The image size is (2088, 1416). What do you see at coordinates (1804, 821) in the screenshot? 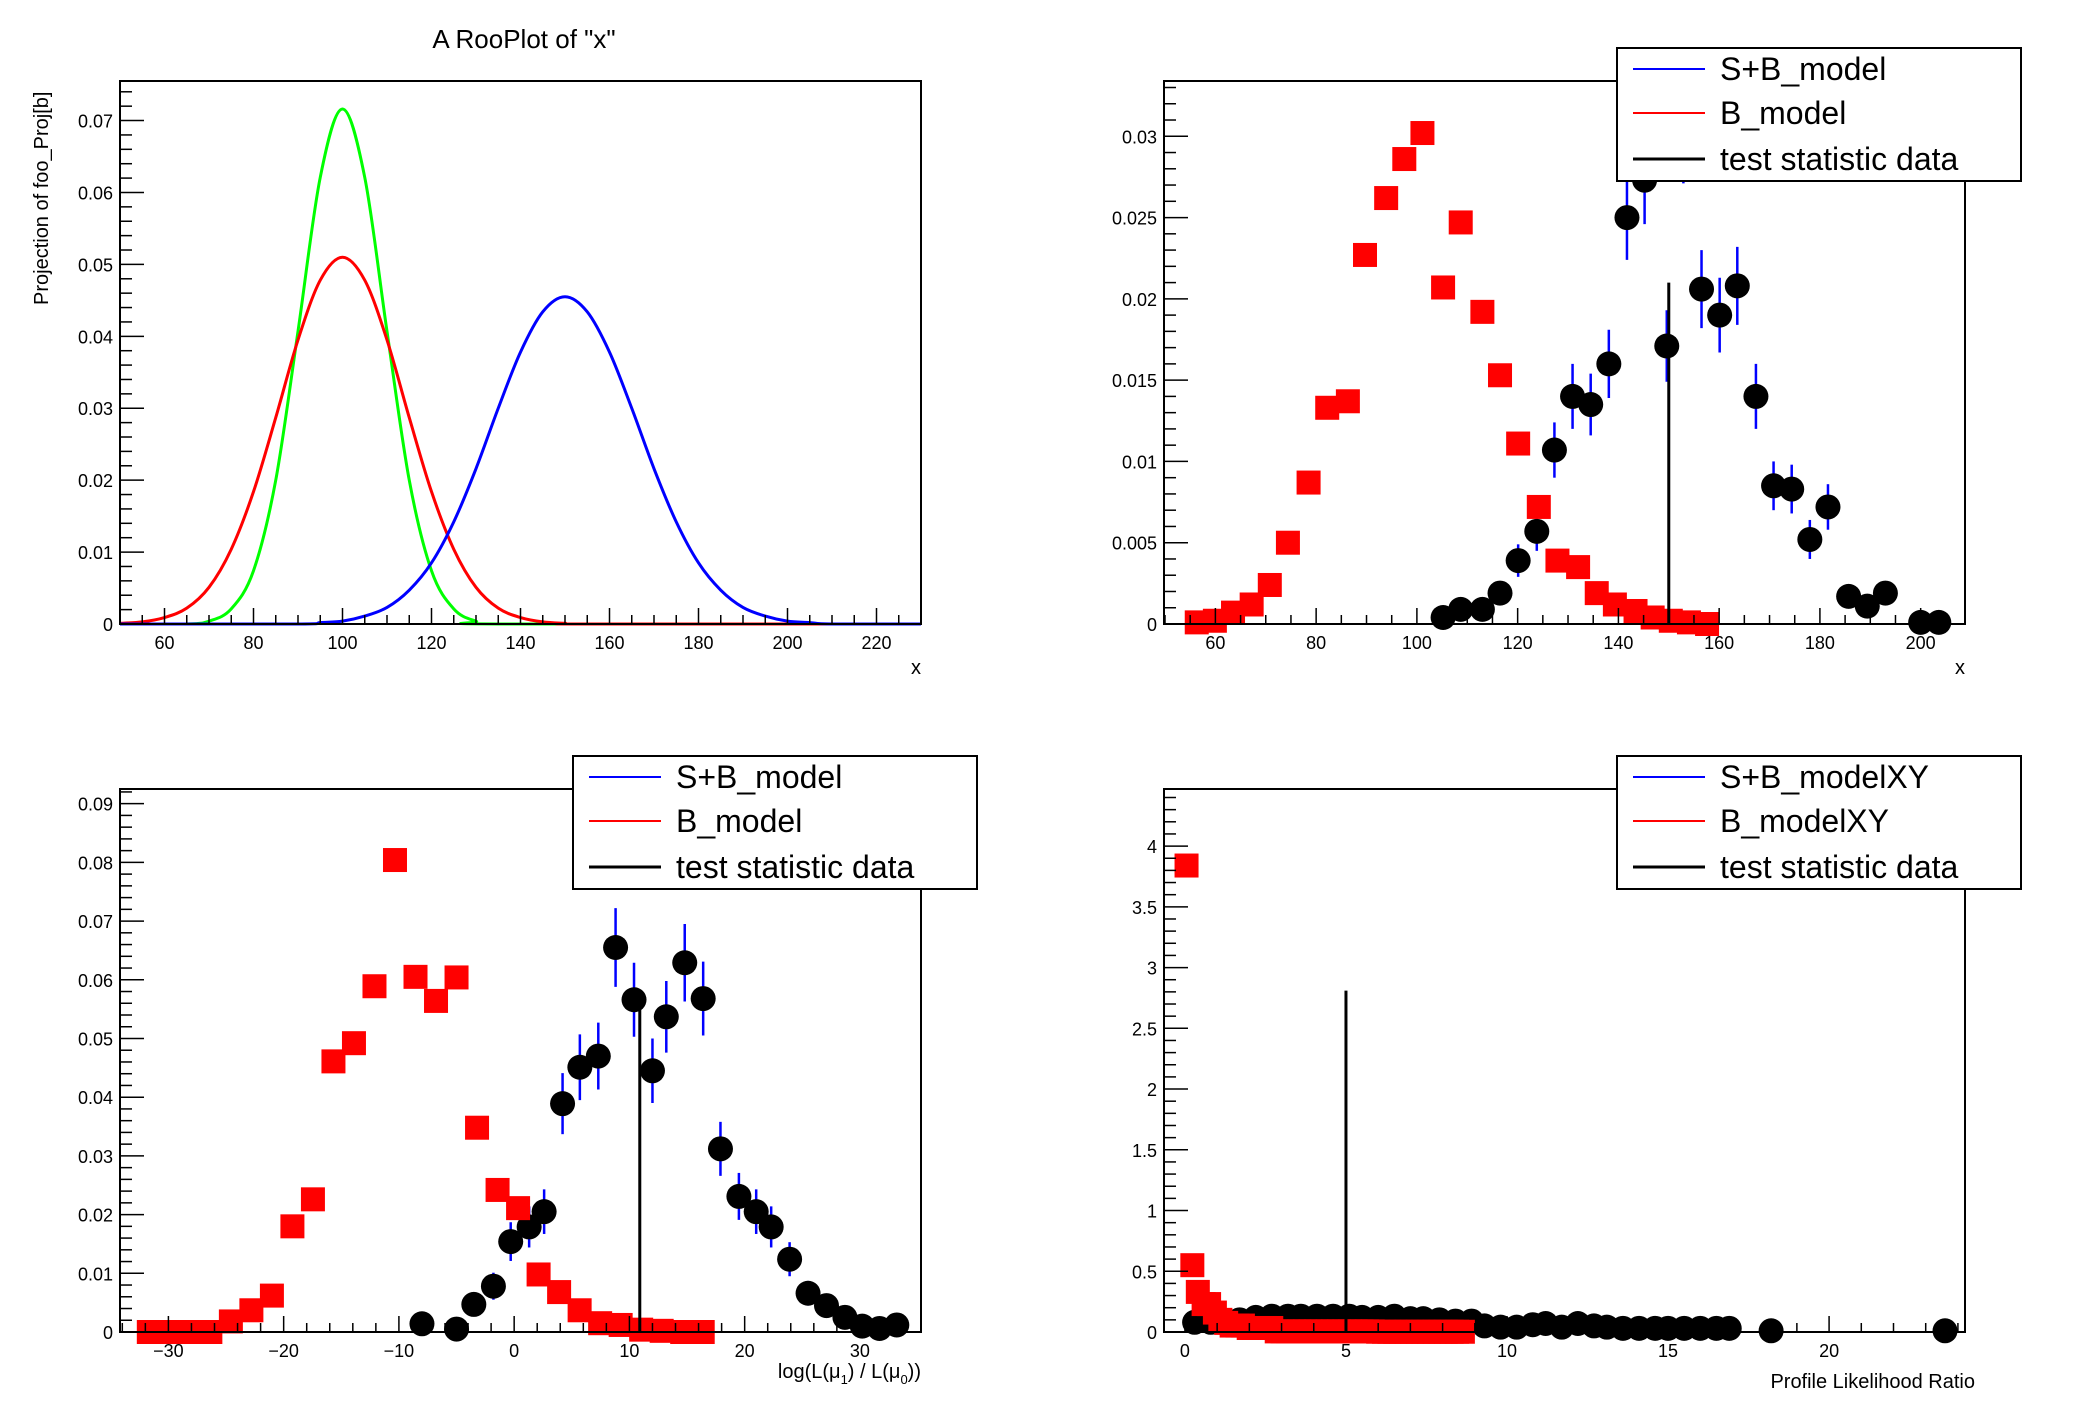
I see `legend-label-b: B_modelXY` at bounding box center [1804, 821].